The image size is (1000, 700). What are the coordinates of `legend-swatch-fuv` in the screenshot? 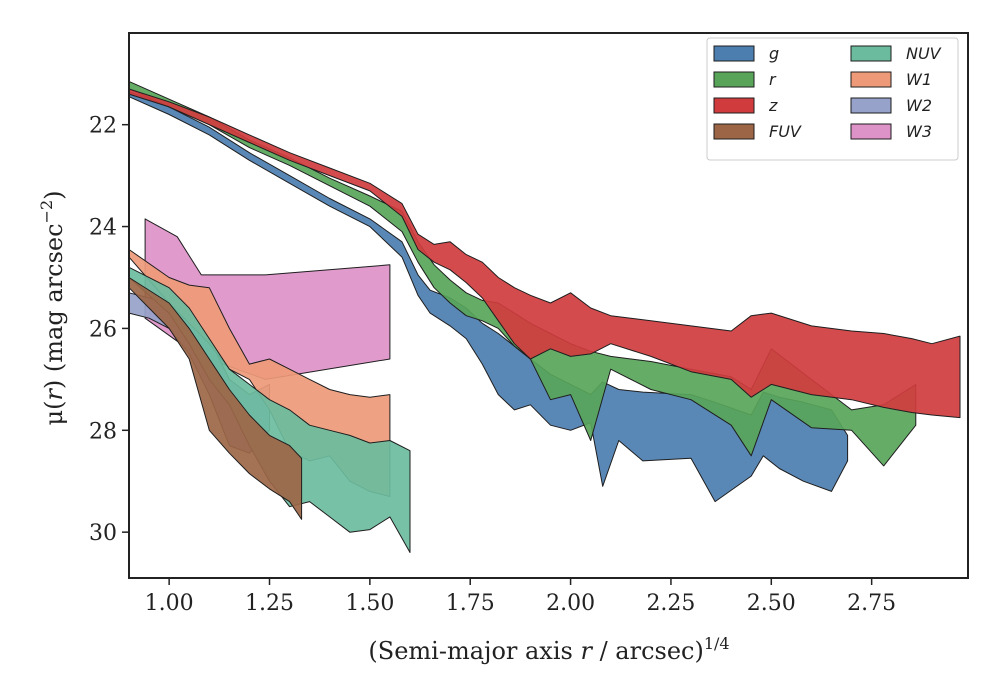 It's located at (734, 131).